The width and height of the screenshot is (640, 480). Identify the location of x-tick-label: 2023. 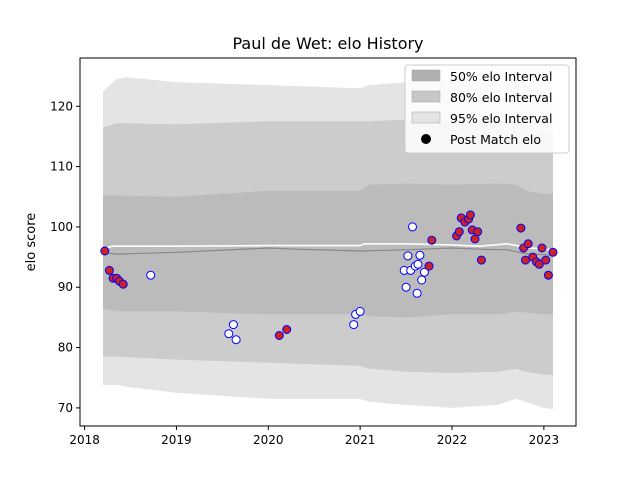
(544, 440).